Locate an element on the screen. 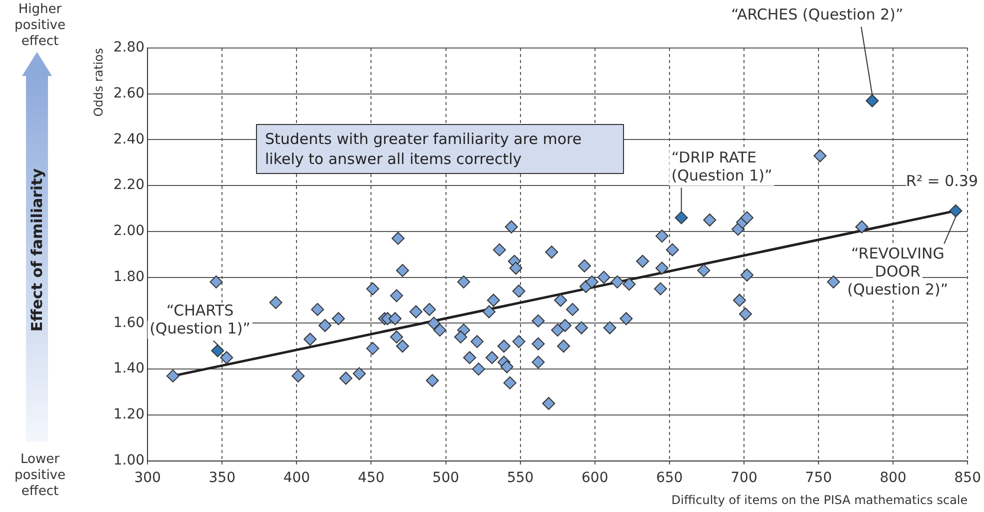 The height and width of the screenshot is (512, 984). annotation: R² = 0.39 is located at coordinates (942, 181).